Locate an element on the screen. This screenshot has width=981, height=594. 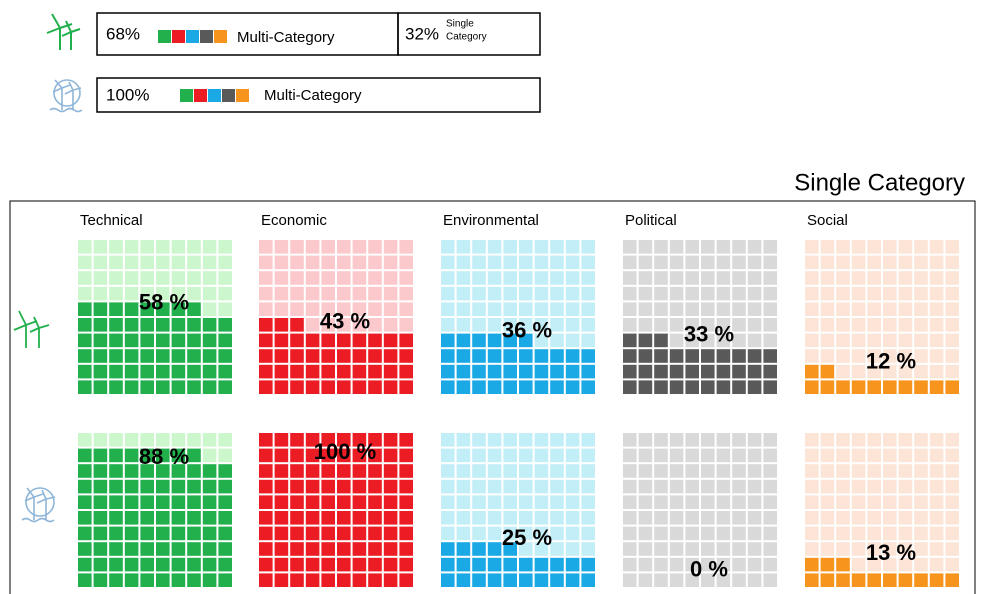
value-label: 58 % is located at coordinates (164, 302).